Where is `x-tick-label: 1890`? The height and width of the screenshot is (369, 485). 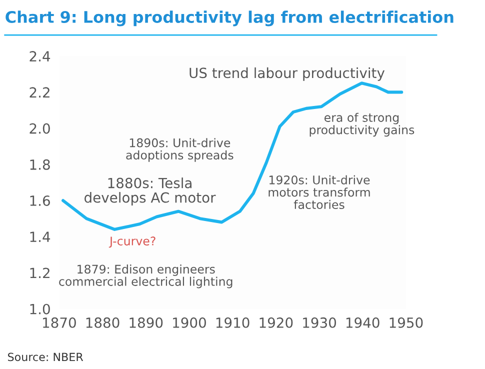 x-tick-label: 1890 is located at coordinates (146, 322).